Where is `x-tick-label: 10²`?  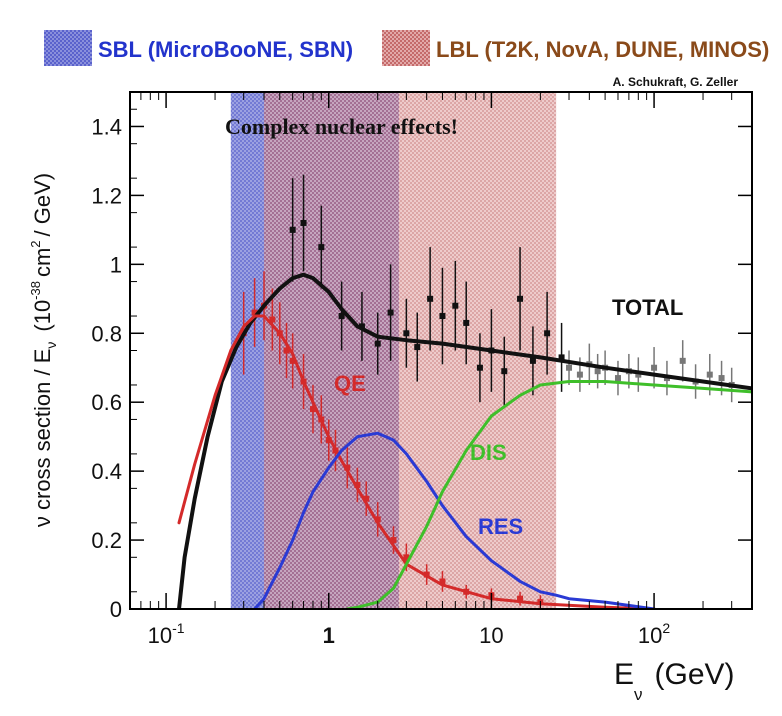 x-tick-label: 10² is located at coordinates (654, 634).